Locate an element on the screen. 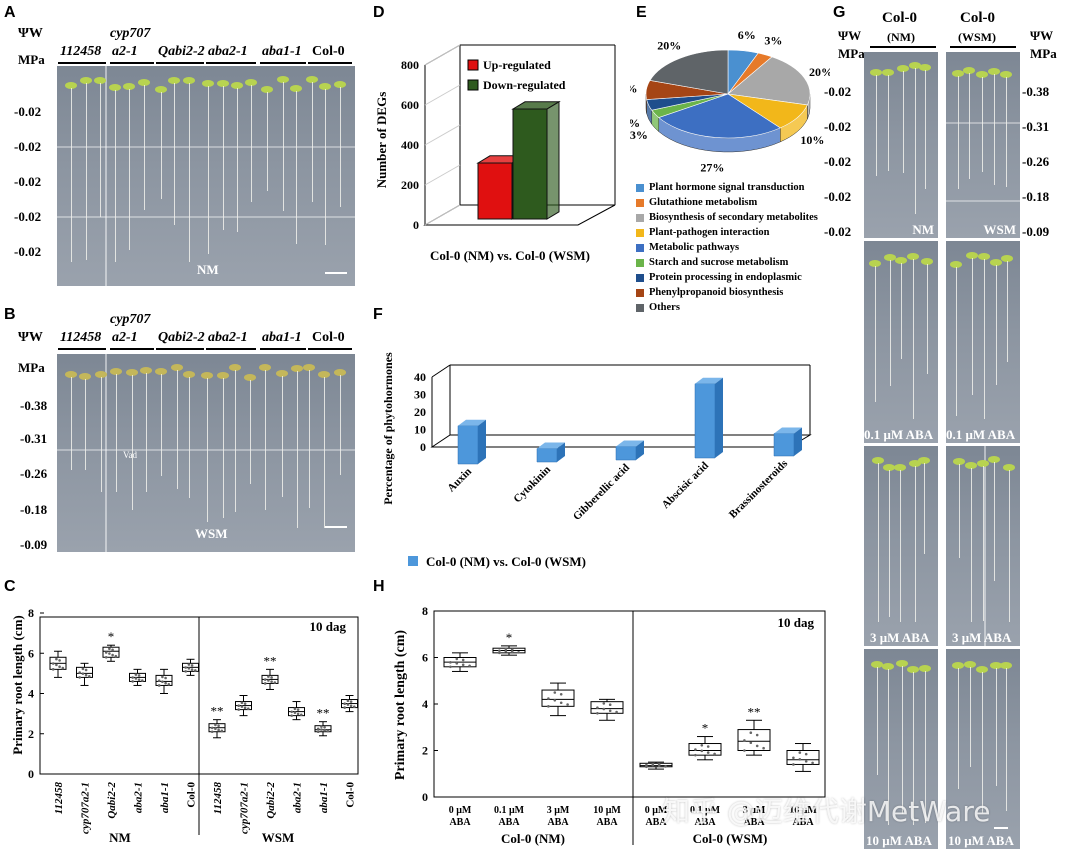 The width and height of the screenshot is (1067, 853). legend-item: Plant-pathogen interaction is located at coordinates (702, 232).